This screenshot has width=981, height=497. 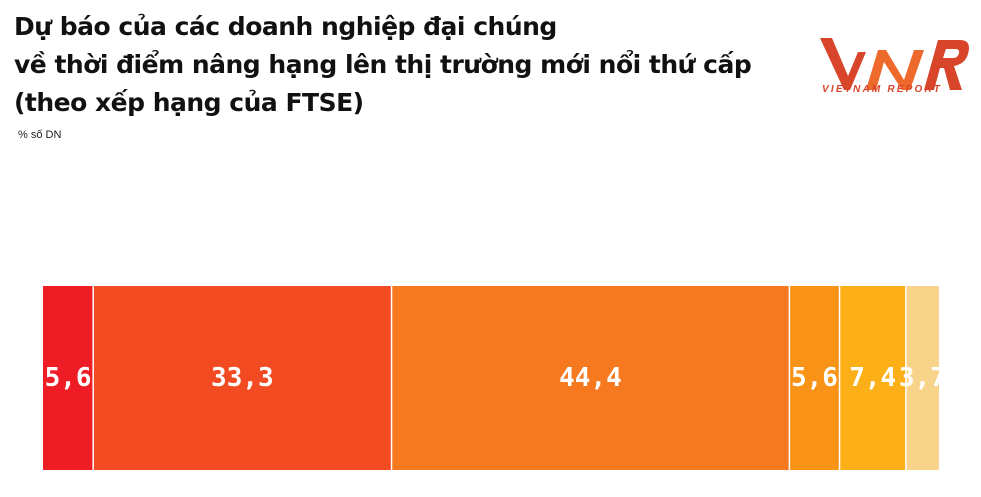 What do you see at coordinates (894, 64) in the screenshot?
I see `vnr-logo` at bounding box center [894, 64].